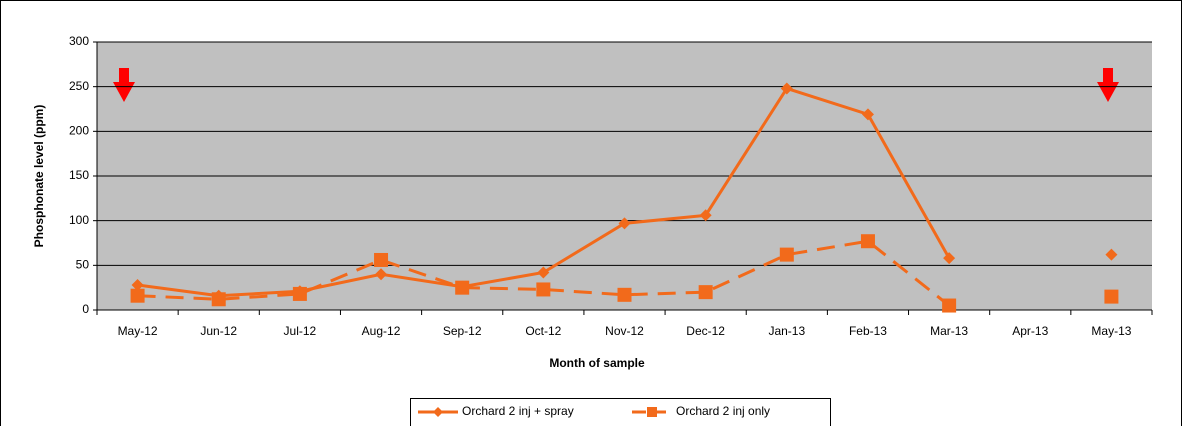 The width and height of the screenshot is (1182, 426). What do you see at coordinates (597, 363) in the screenshot?
I see `x-axis-title: Month of sample` at bounding box center [597, 363].